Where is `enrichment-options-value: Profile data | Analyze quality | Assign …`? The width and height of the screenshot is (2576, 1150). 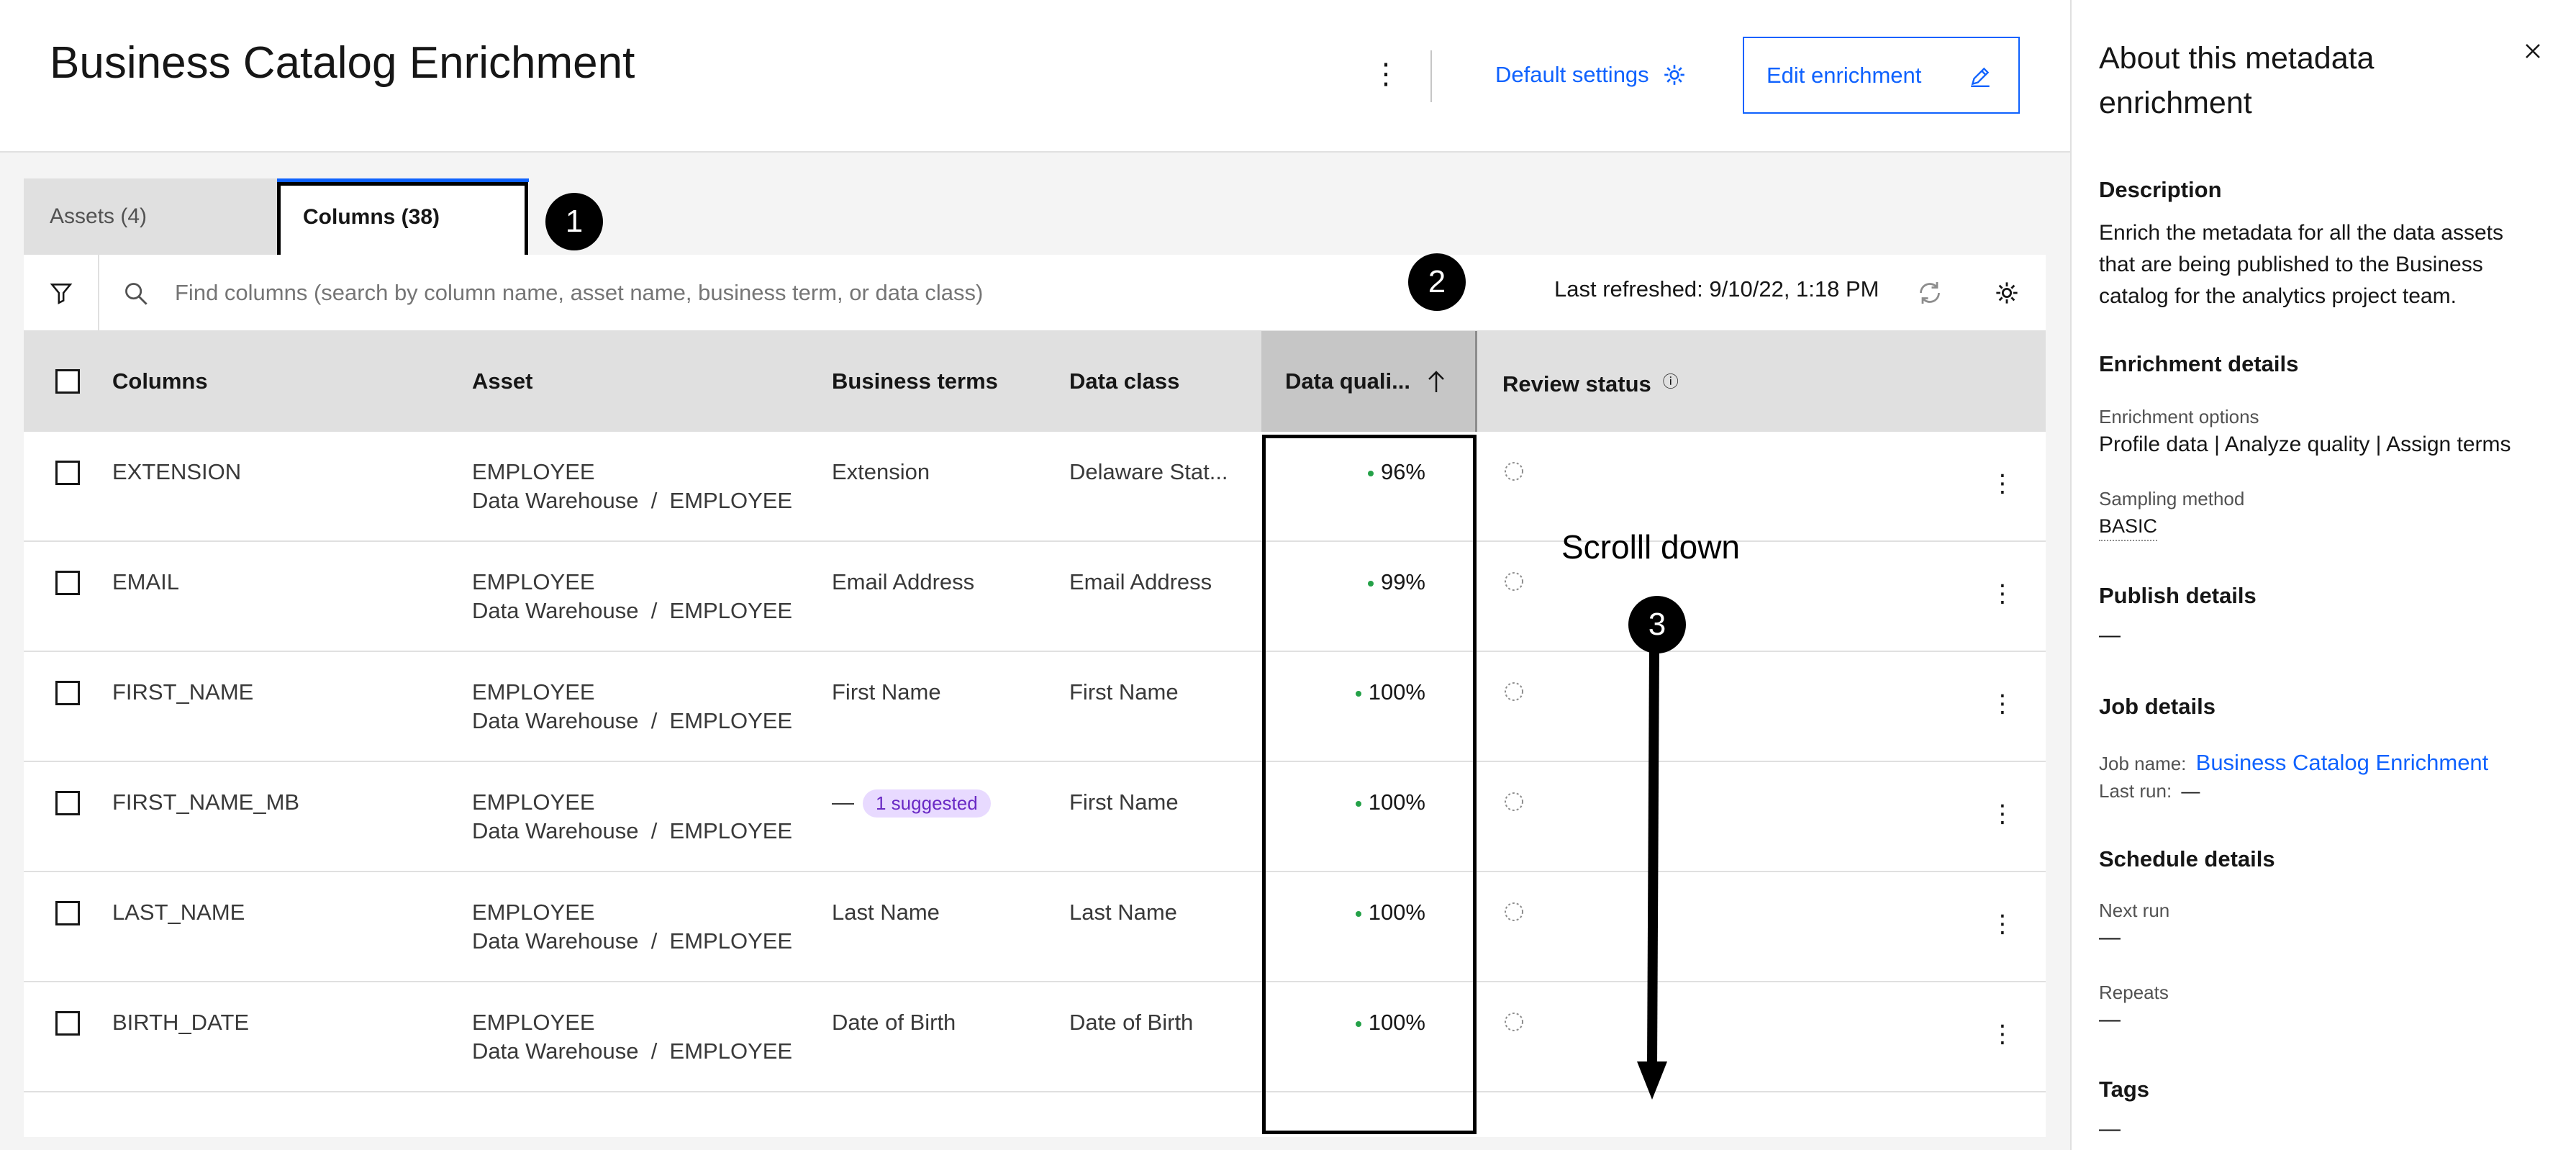
enrichment-options-value: Profile data | Analyze quality | Assign … is located at coordinates (2305, 445).